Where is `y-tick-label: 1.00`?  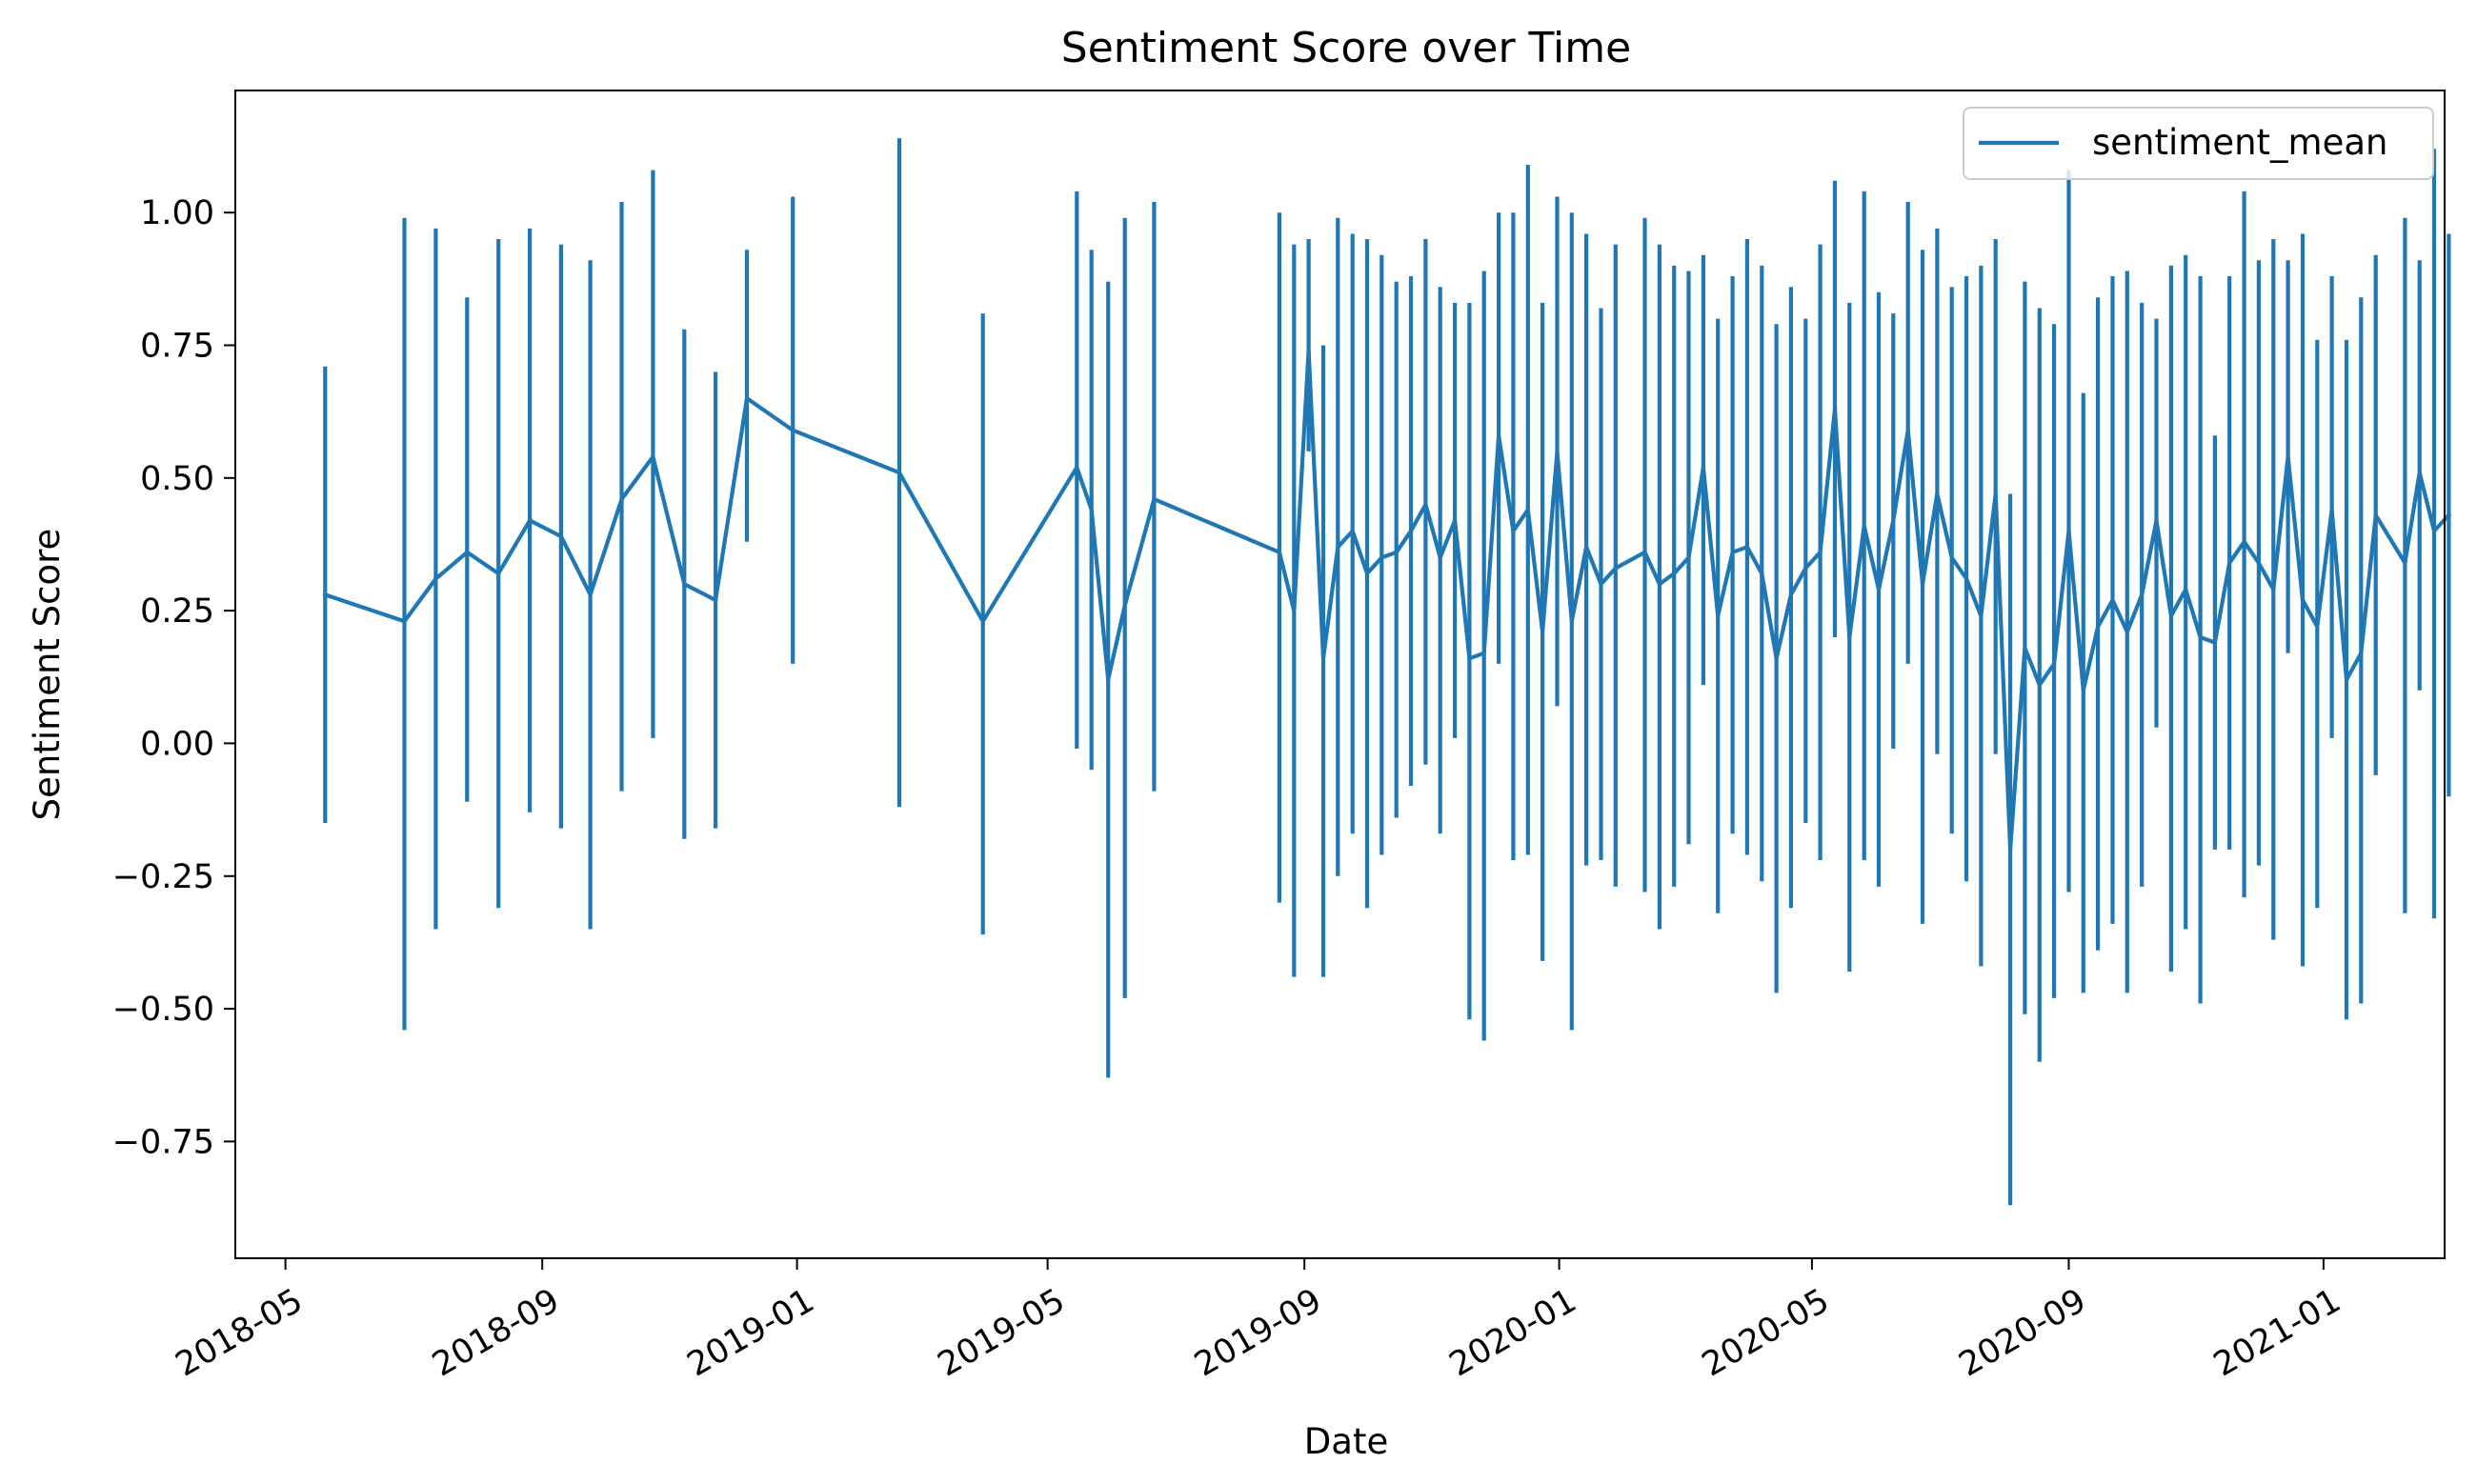 y-tick-label: 1.00 is located at coordinates (177, 213).